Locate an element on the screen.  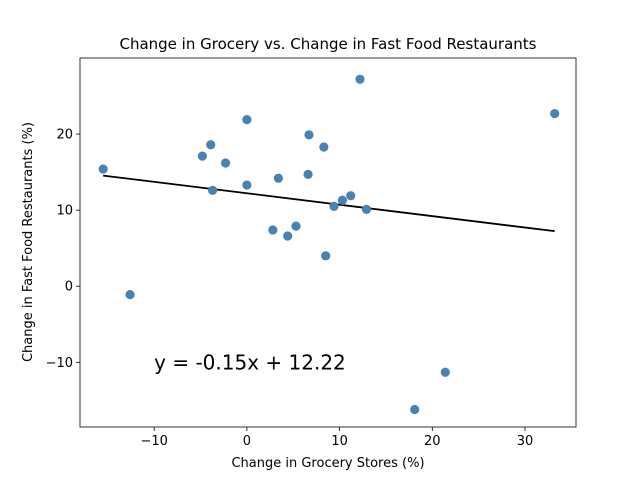
y-tick-label: 0 is located at coordinates (69, 287).